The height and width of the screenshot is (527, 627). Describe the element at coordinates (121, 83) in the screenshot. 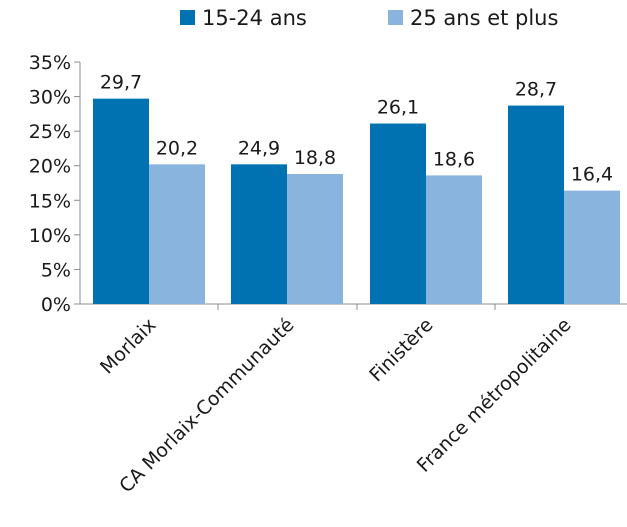

I see `data-label: 29,7` at that location.